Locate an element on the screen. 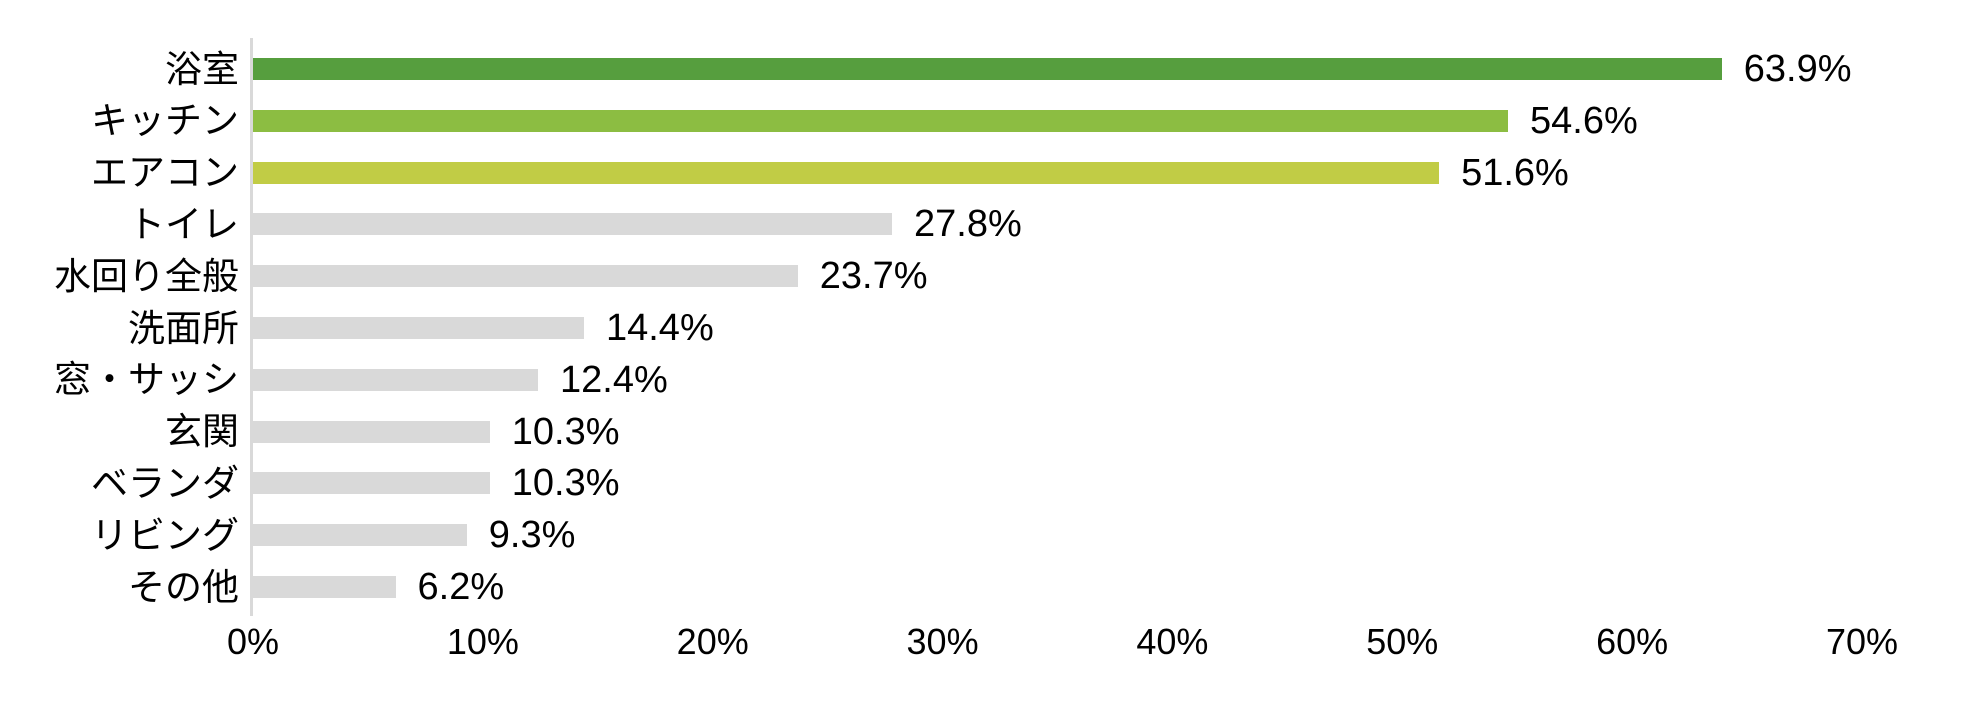  bar-row: トイレ 27.8% is located at coordinates (988, 225).